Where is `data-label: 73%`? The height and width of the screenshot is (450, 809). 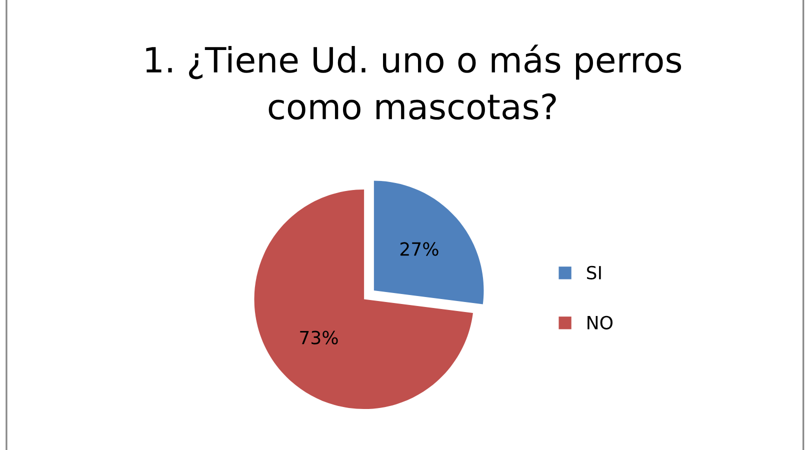 data-label: 73% is located at coordinates (319, 337).